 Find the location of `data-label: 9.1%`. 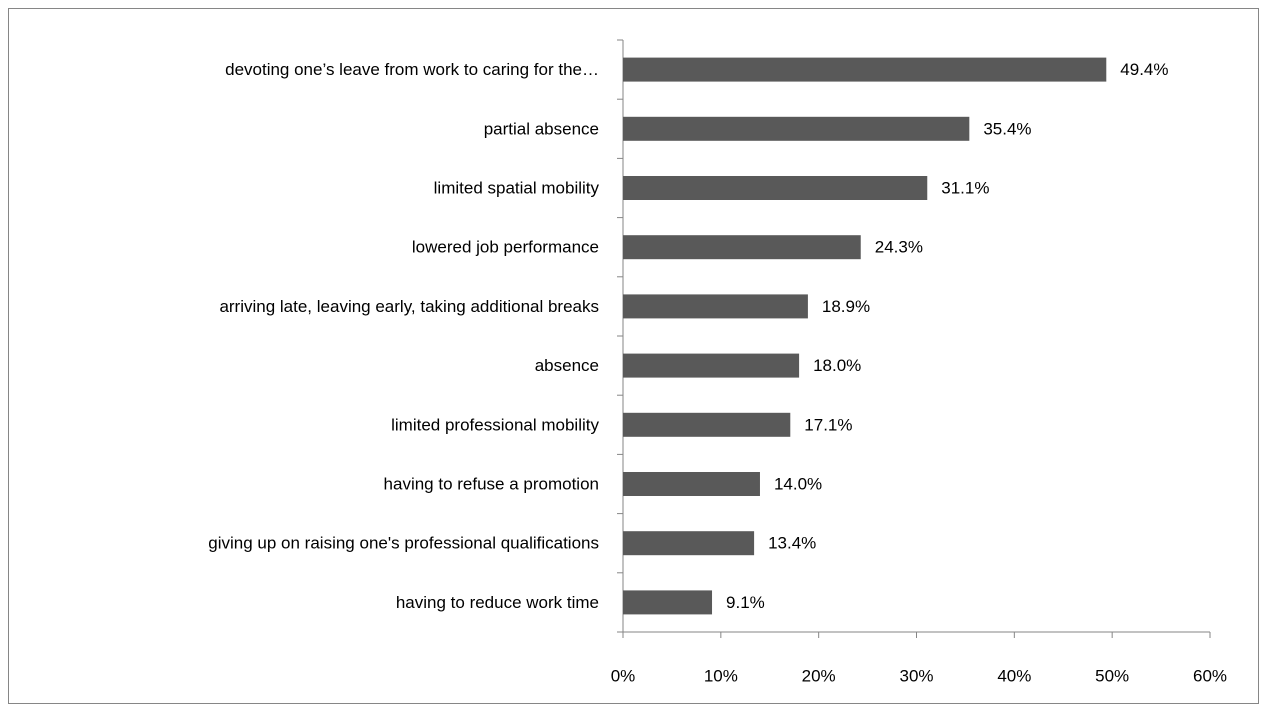

data-label: 9.1% is located at coordinates (745, 602).